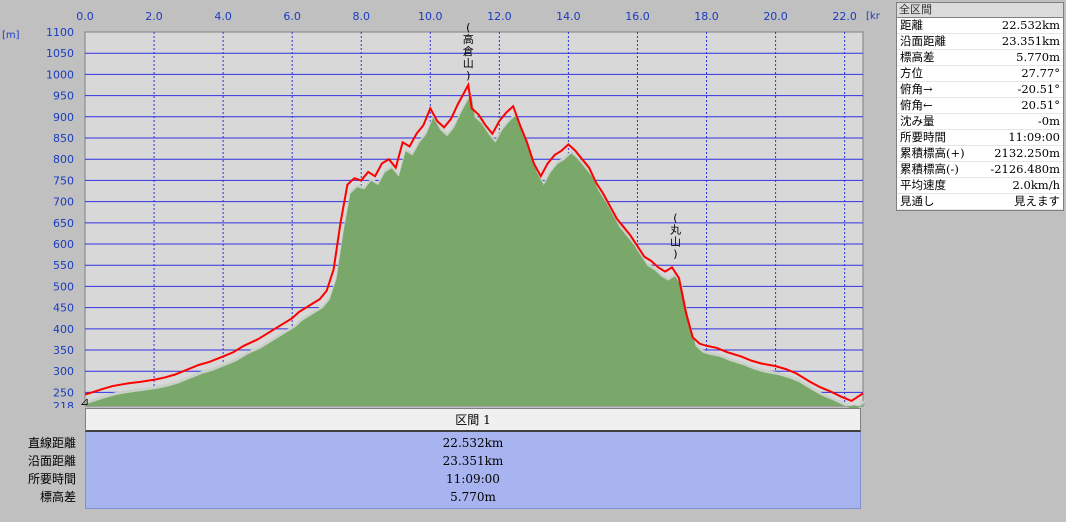  Describe the element at coordinates (63, 117) in the screenshot. I see `y-tick-label: 900` at that location.